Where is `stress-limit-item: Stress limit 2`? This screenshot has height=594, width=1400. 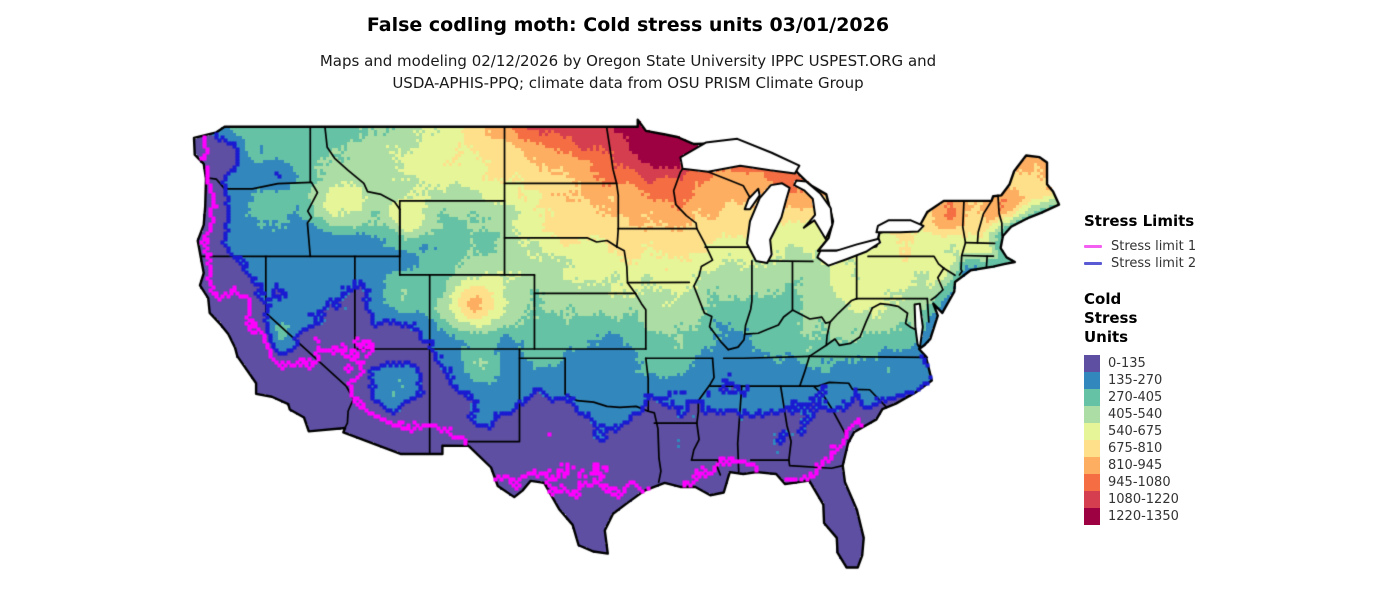
stress-limit-item: Stress limit 2 is located at coordinates (1159, 263).